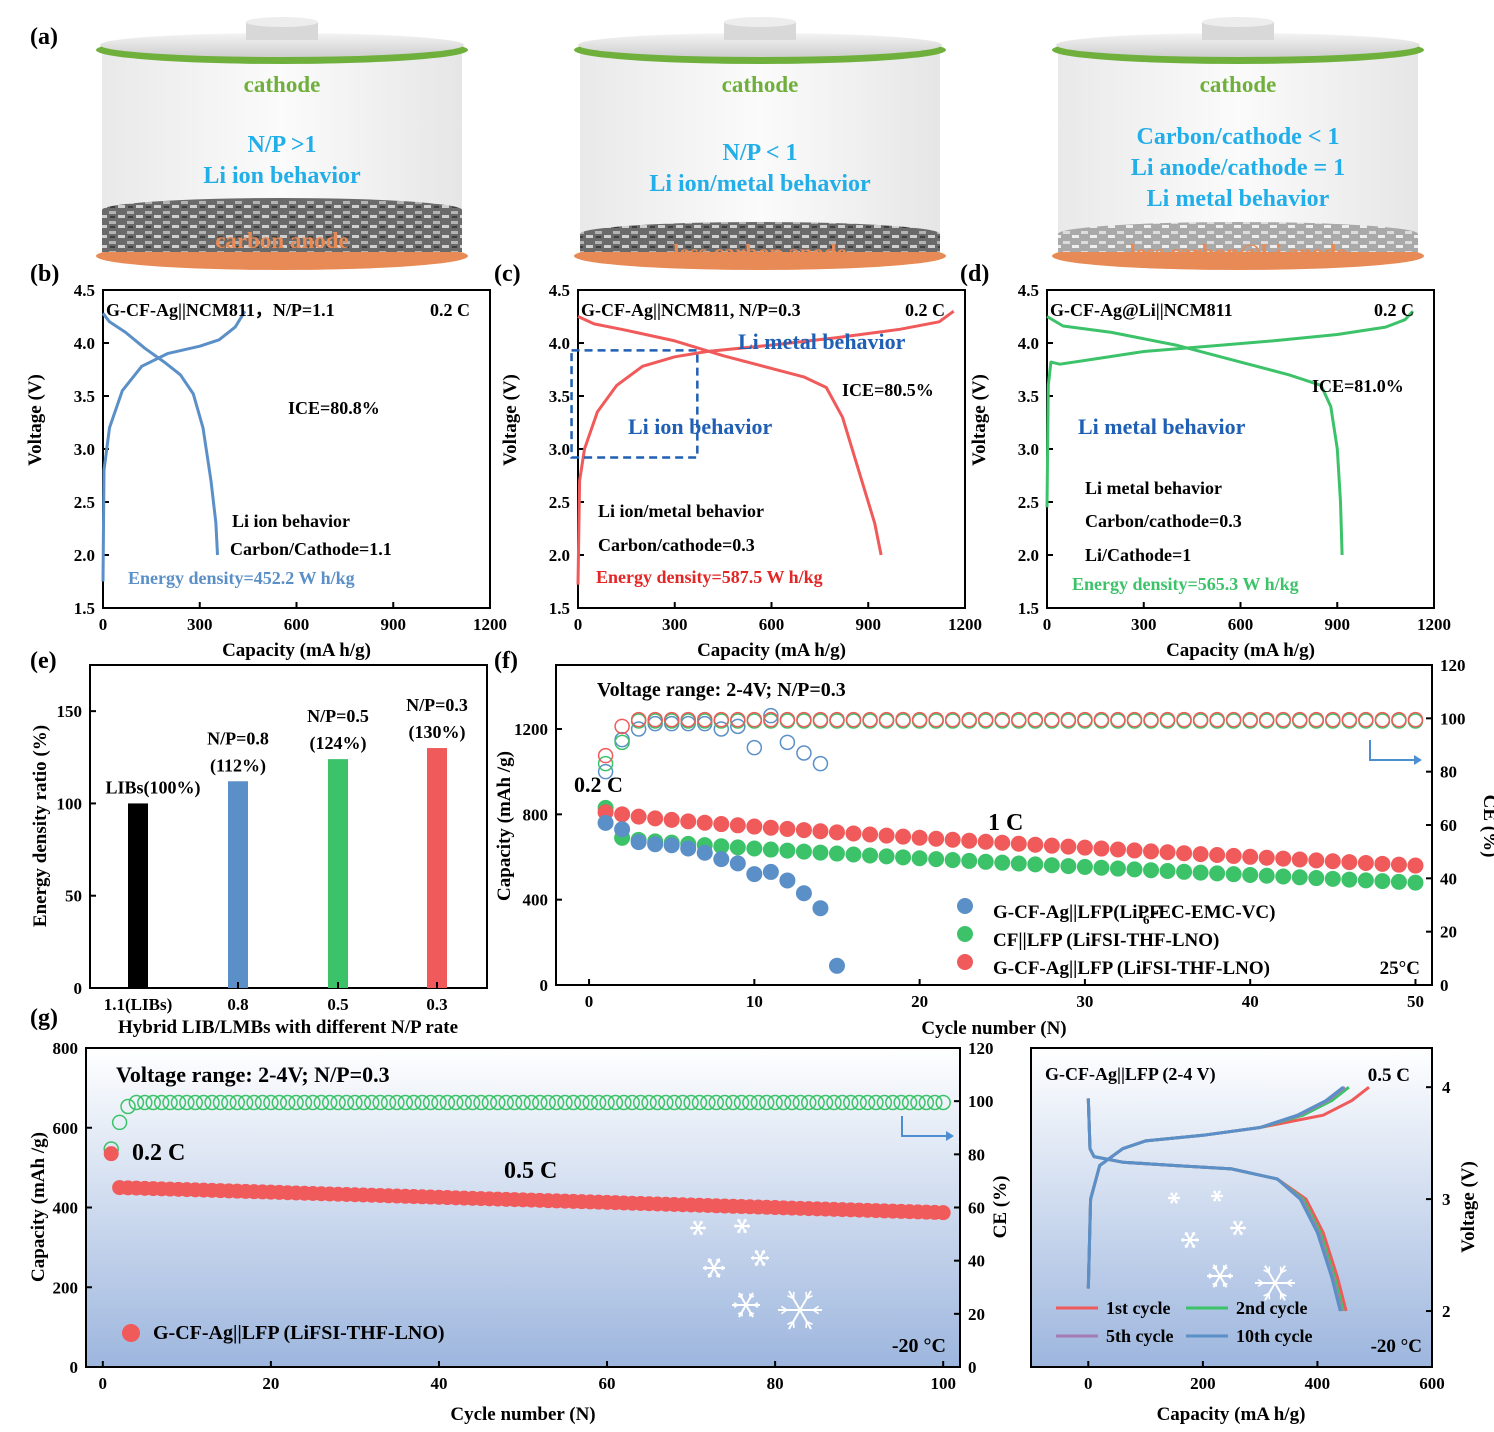 This screenshot has width=1494, height=1432. Describe the element at coordinates (200, 624) in the screenshot. I see `x-tick-label: 300` at that location.